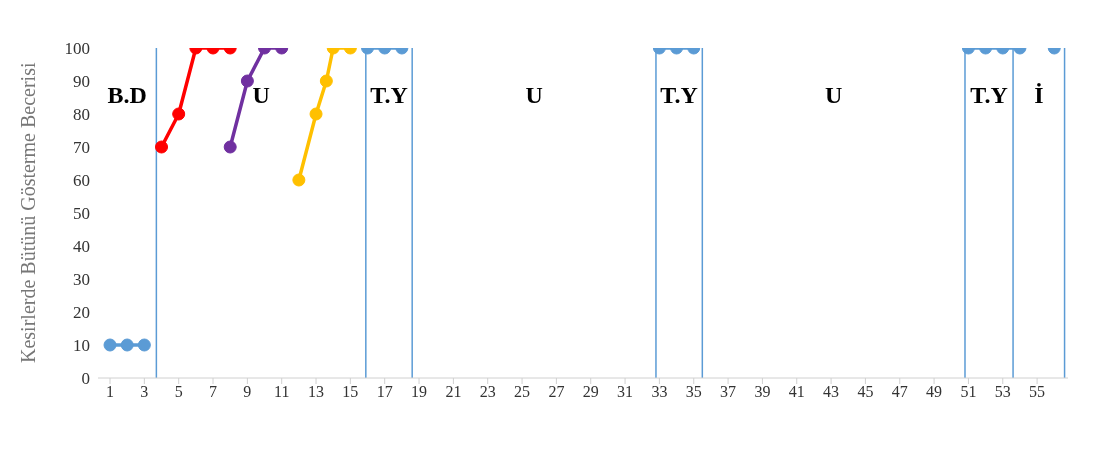  What do you see at coordinates (81, 214) in the screenshot?
I see `y-tick-label: 50` at bounding box center [81, 214].